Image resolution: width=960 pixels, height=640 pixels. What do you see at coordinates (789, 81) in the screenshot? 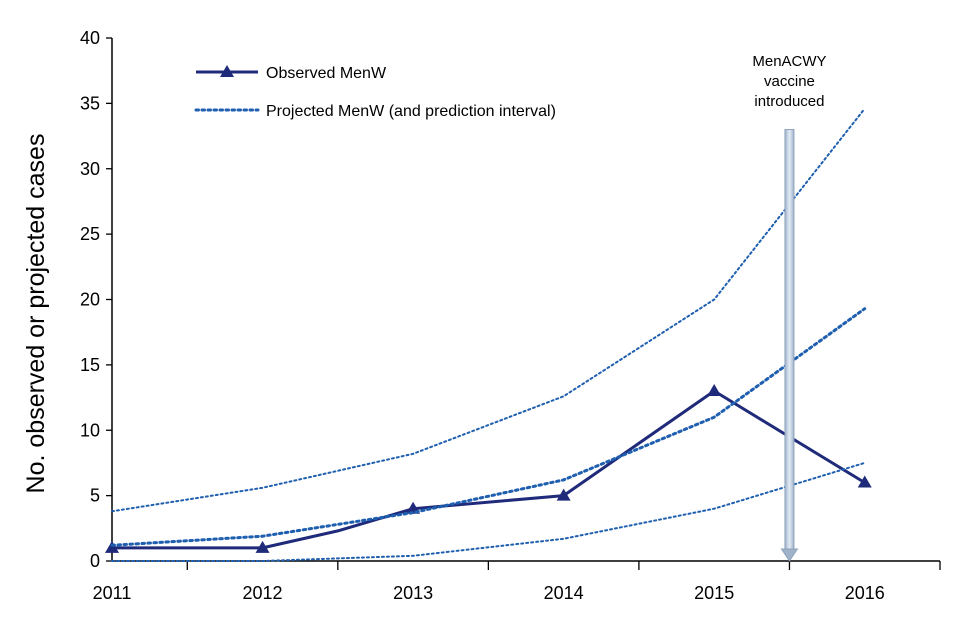
I see `annotation-text-line: vaccine` at bounding box center [789, 81].